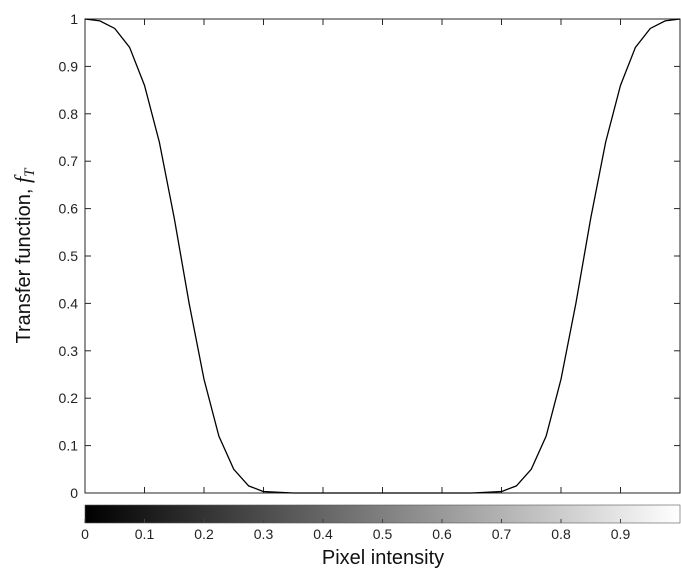  Describe the element at coordinates (69, 398) in the screenshot. I see `y-tick-label: 0.2` at that location.